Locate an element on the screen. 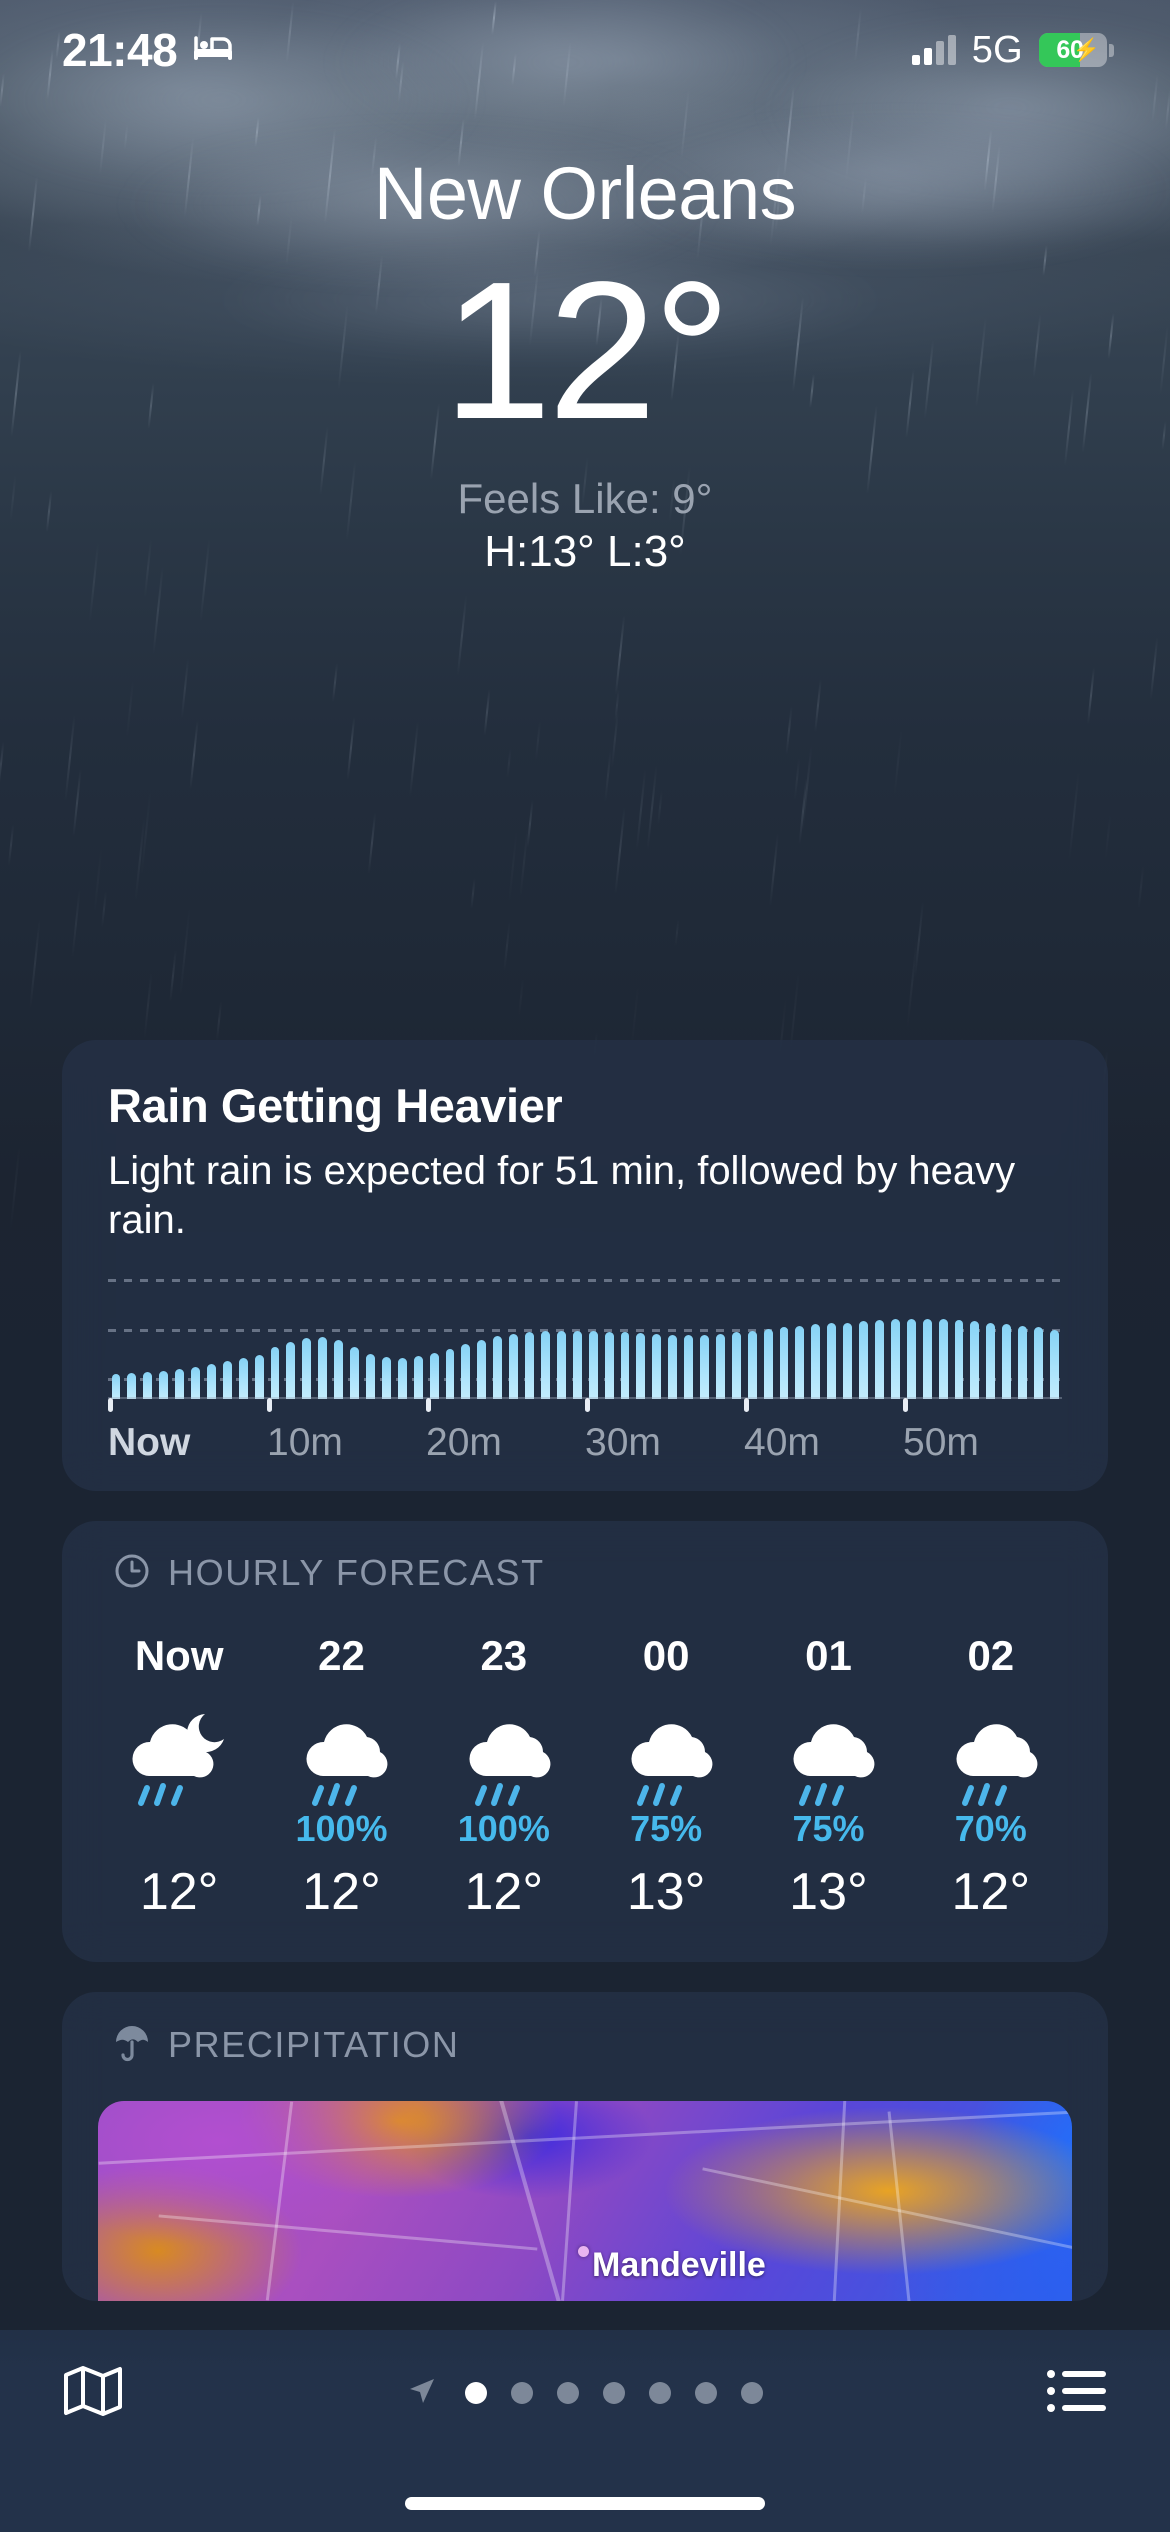  battery-icon: 60 ⚡ is located at coordinates (1076, 50).